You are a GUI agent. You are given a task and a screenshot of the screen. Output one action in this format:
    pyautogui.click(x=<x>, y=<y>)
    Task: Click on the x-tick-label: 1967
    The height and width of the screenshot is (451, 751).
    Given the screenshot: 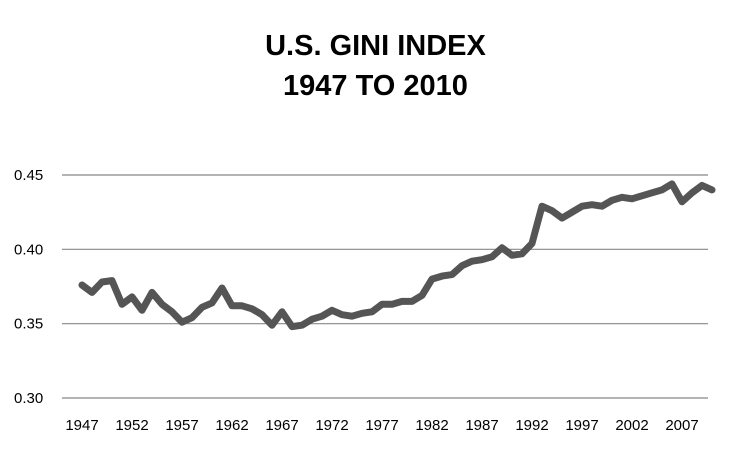 What is the action you would take?
    pyautogui.click(x=281, y=425)
    